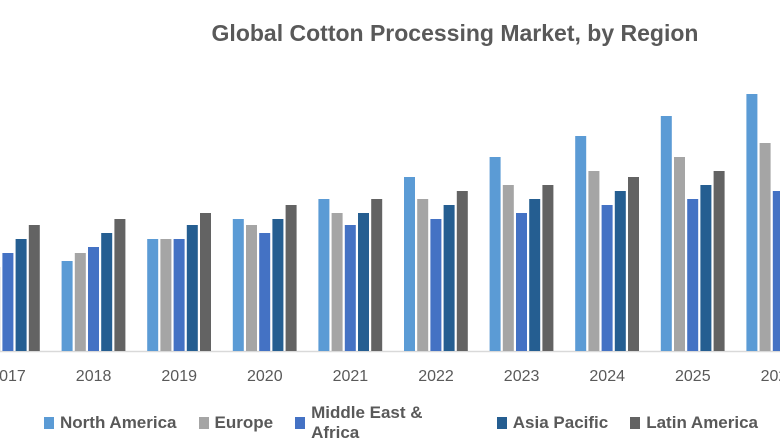 The height and width of the screenshot is (443, 780). I want to click on bar-2017-latin-america, so click(34, 288).